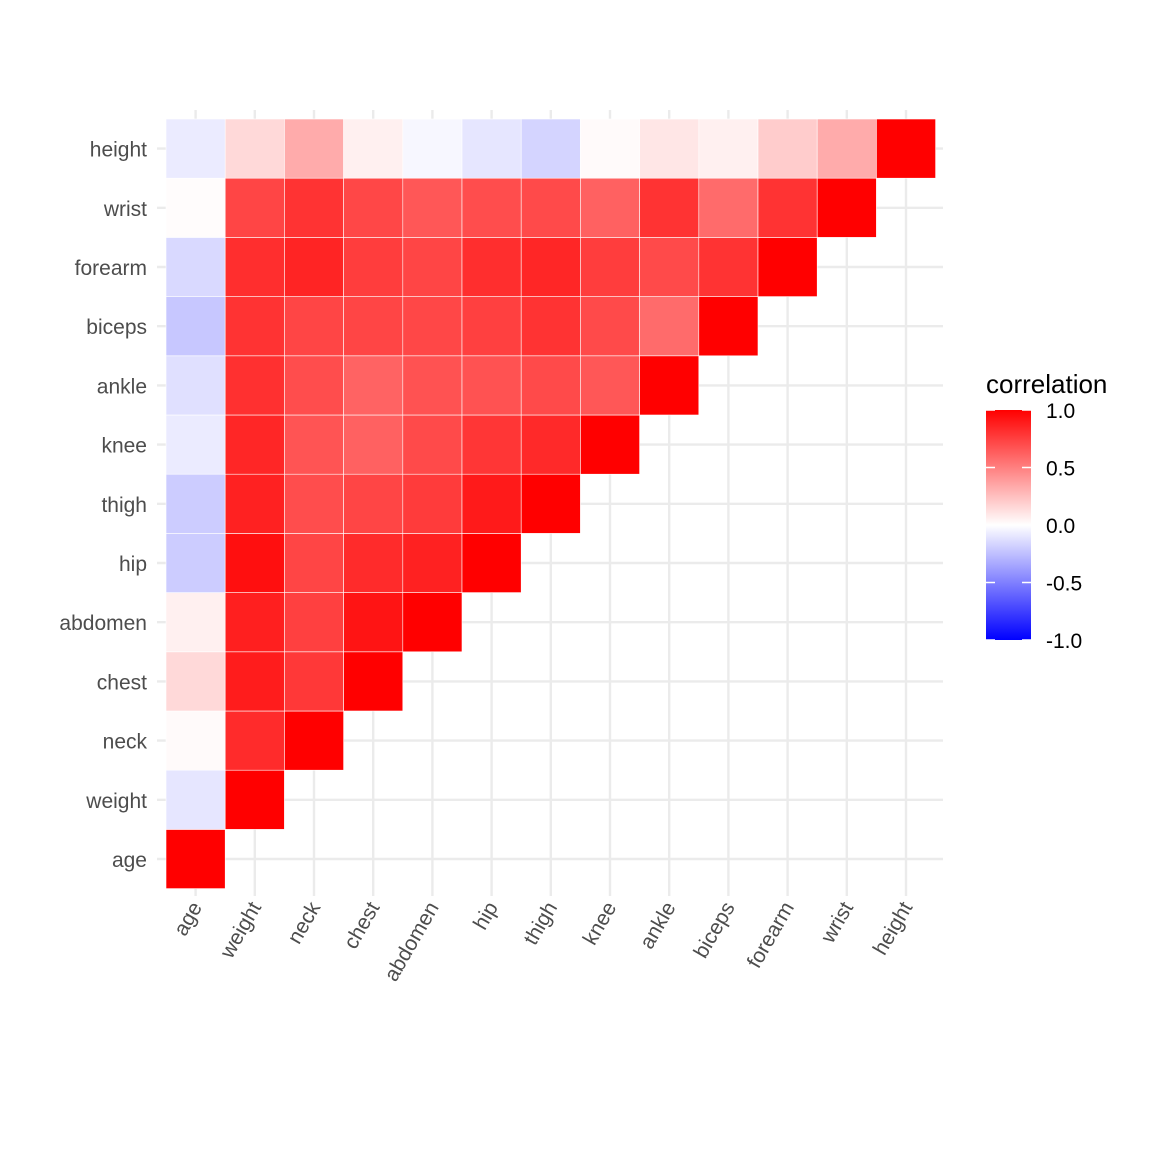 The height and width of the screenshot is (1157, 1152). I want to click on heatmap-cell-neck-wrist, so click(314, 207).